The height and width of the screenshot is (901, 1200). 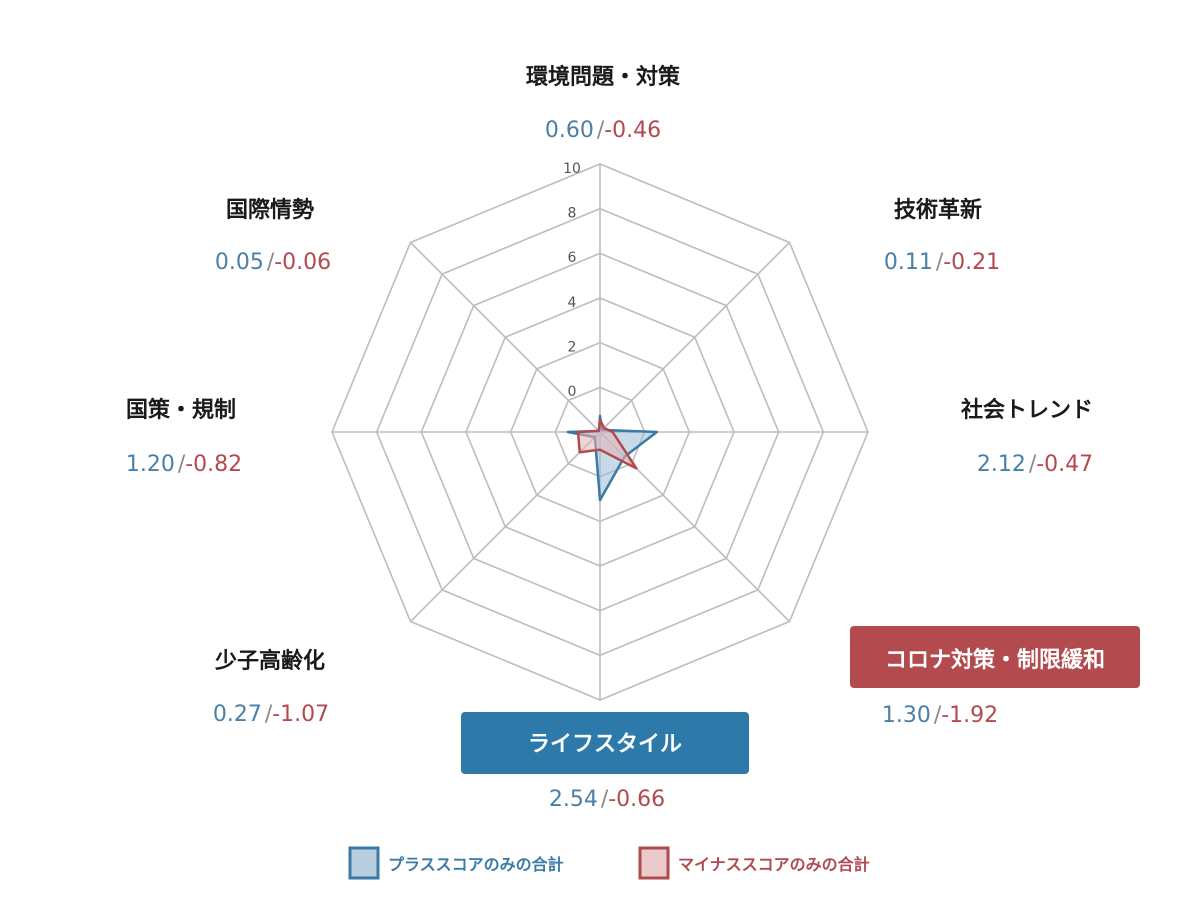 What do you see at coordinates (213, 464) in the screenshot?
I see `minus-score: -0.82` at bounding box center [213, 464].